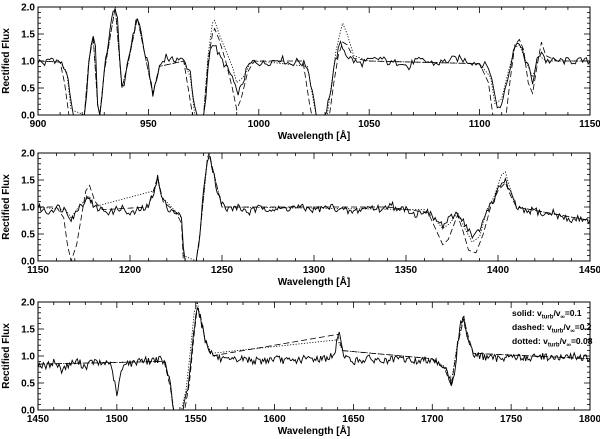 The height and width of the screenshot is (439, 600). I want to click on x-tick-label: 1050, so click(369, 124).